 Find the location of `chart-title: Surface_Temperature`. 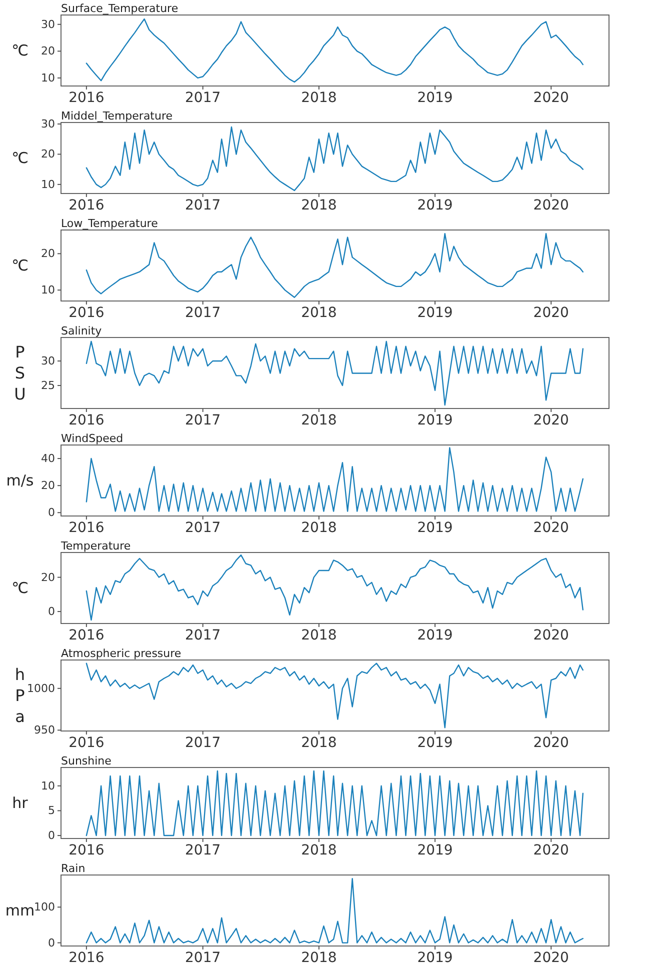

chart-title: Surface_Temperature is located at coordinates (119, 8).